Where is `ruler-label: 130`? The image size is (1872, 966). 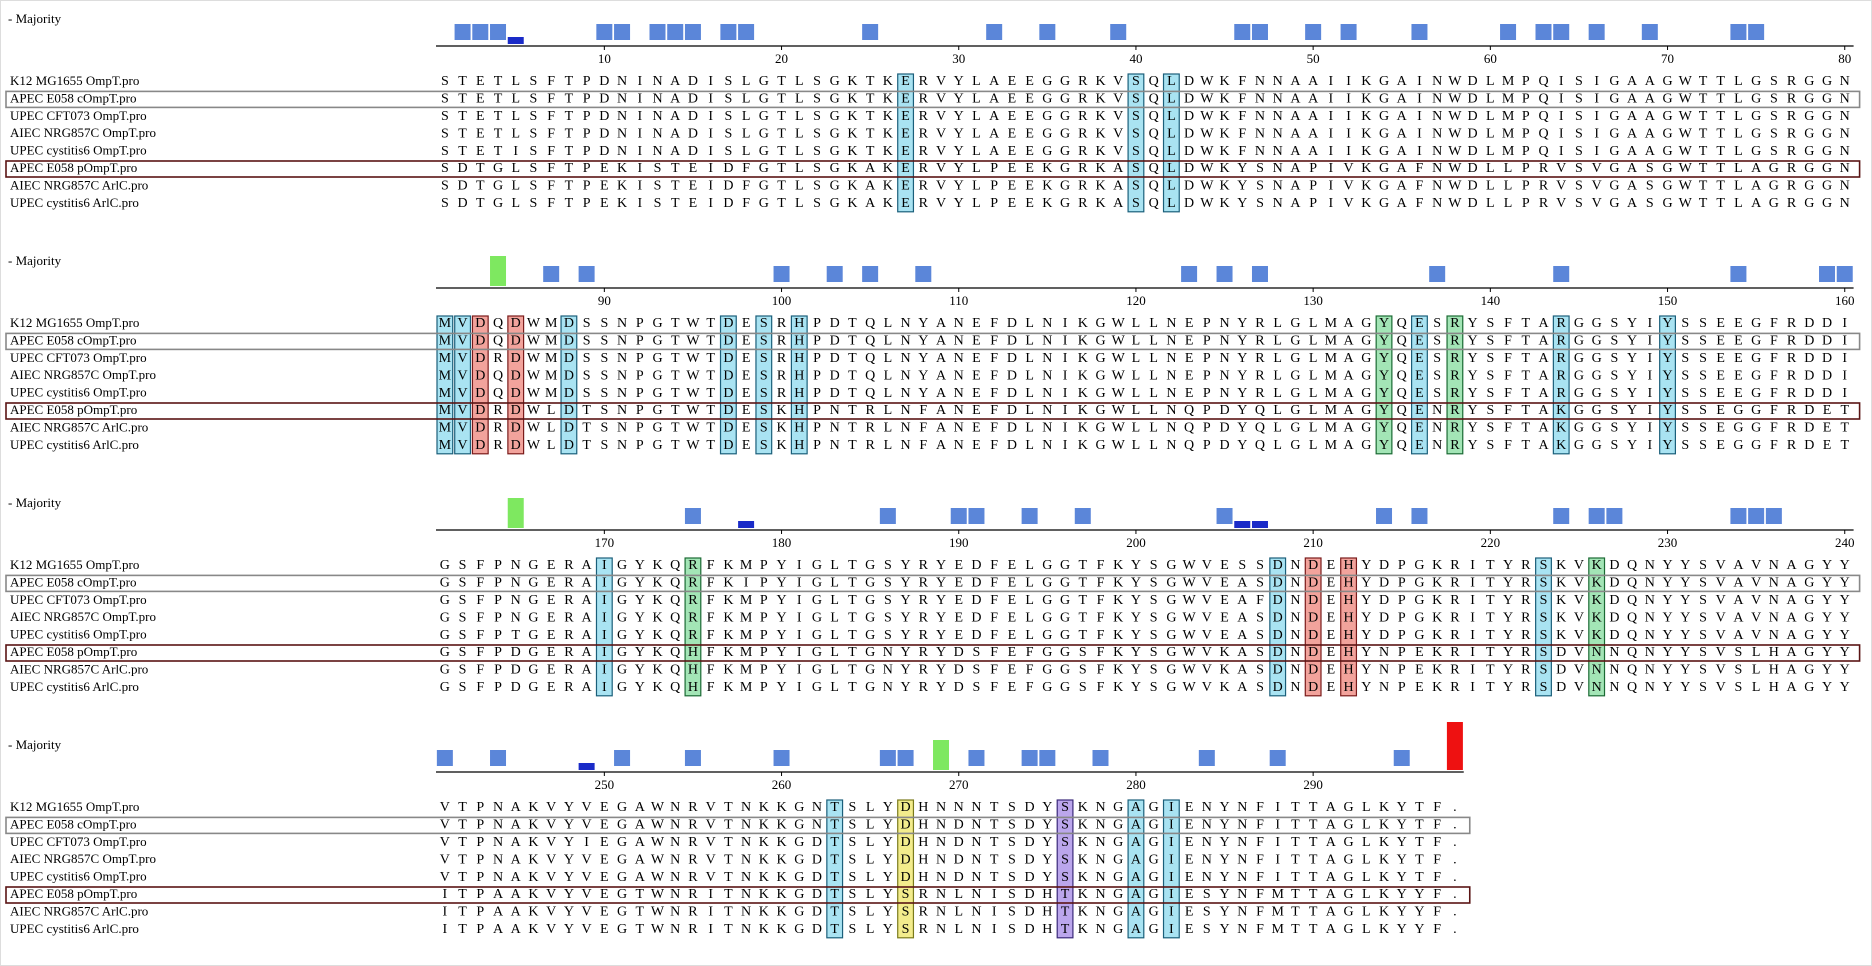 ruler-label: 130 is located at coordinates (1313, 300).